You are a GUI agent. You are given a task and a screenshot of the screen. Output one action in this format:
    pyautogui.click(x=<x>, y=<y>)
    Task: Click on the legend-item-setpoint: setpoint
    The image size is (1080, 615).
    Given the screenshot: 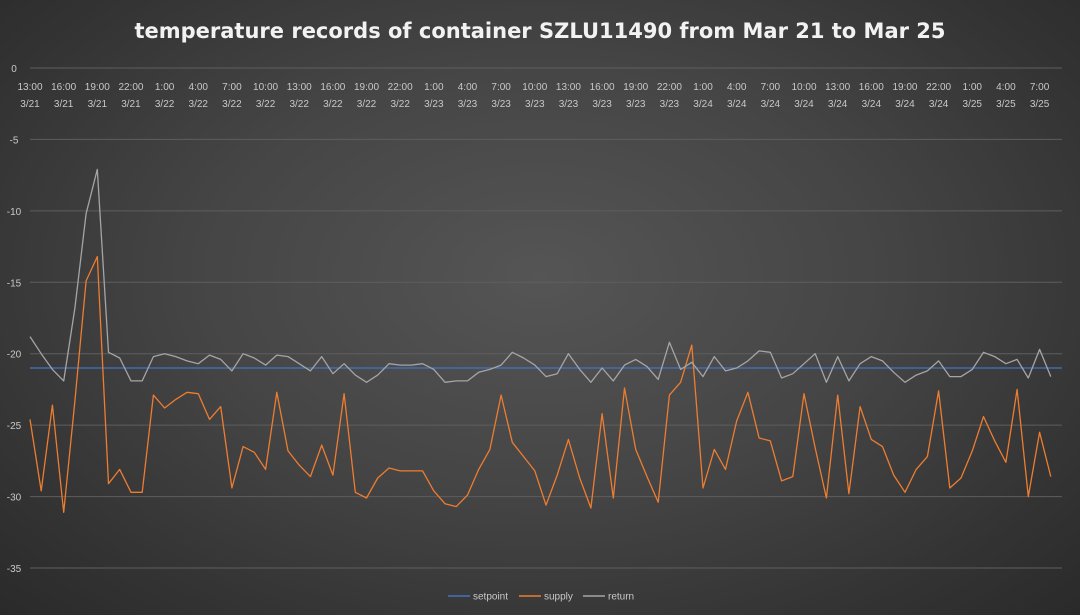 What is the action you would take?
    pyautogui.click(x=478, y=597)
    